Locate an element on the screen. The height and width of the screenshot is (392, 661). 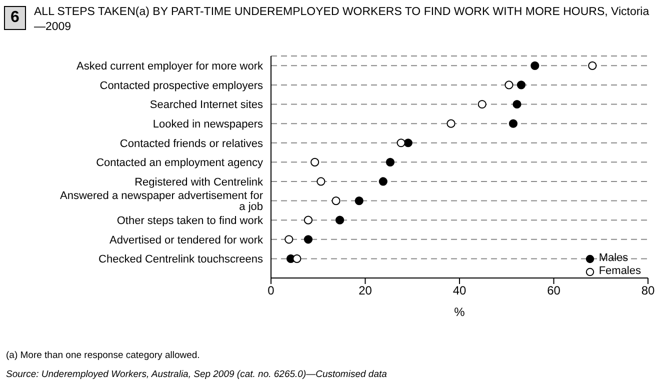
x-axis-title: % is located at coordinates (460, 312).